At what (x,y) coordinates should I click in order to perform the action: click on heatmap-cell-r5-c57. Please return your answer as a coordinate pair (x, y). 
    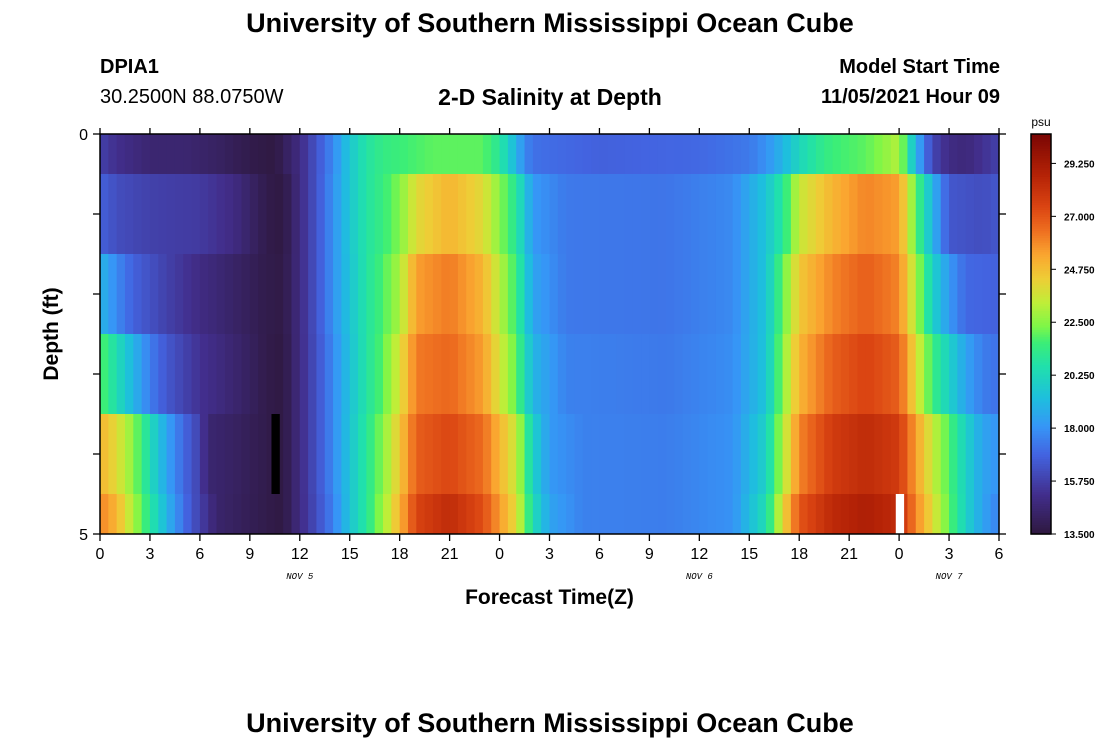
    Looking at the image, I should click on (579, 514).